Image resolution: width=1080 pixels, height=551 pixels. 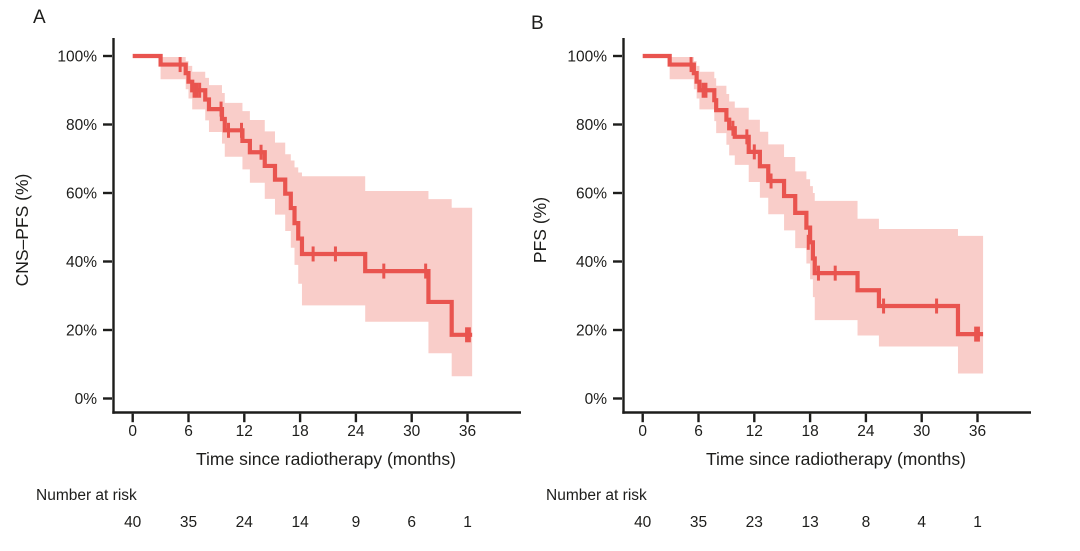 What do you see at coordinates (809, 522) in the screenshot?
I see `risk-value-B: 13` at bounding box center [809, 522].